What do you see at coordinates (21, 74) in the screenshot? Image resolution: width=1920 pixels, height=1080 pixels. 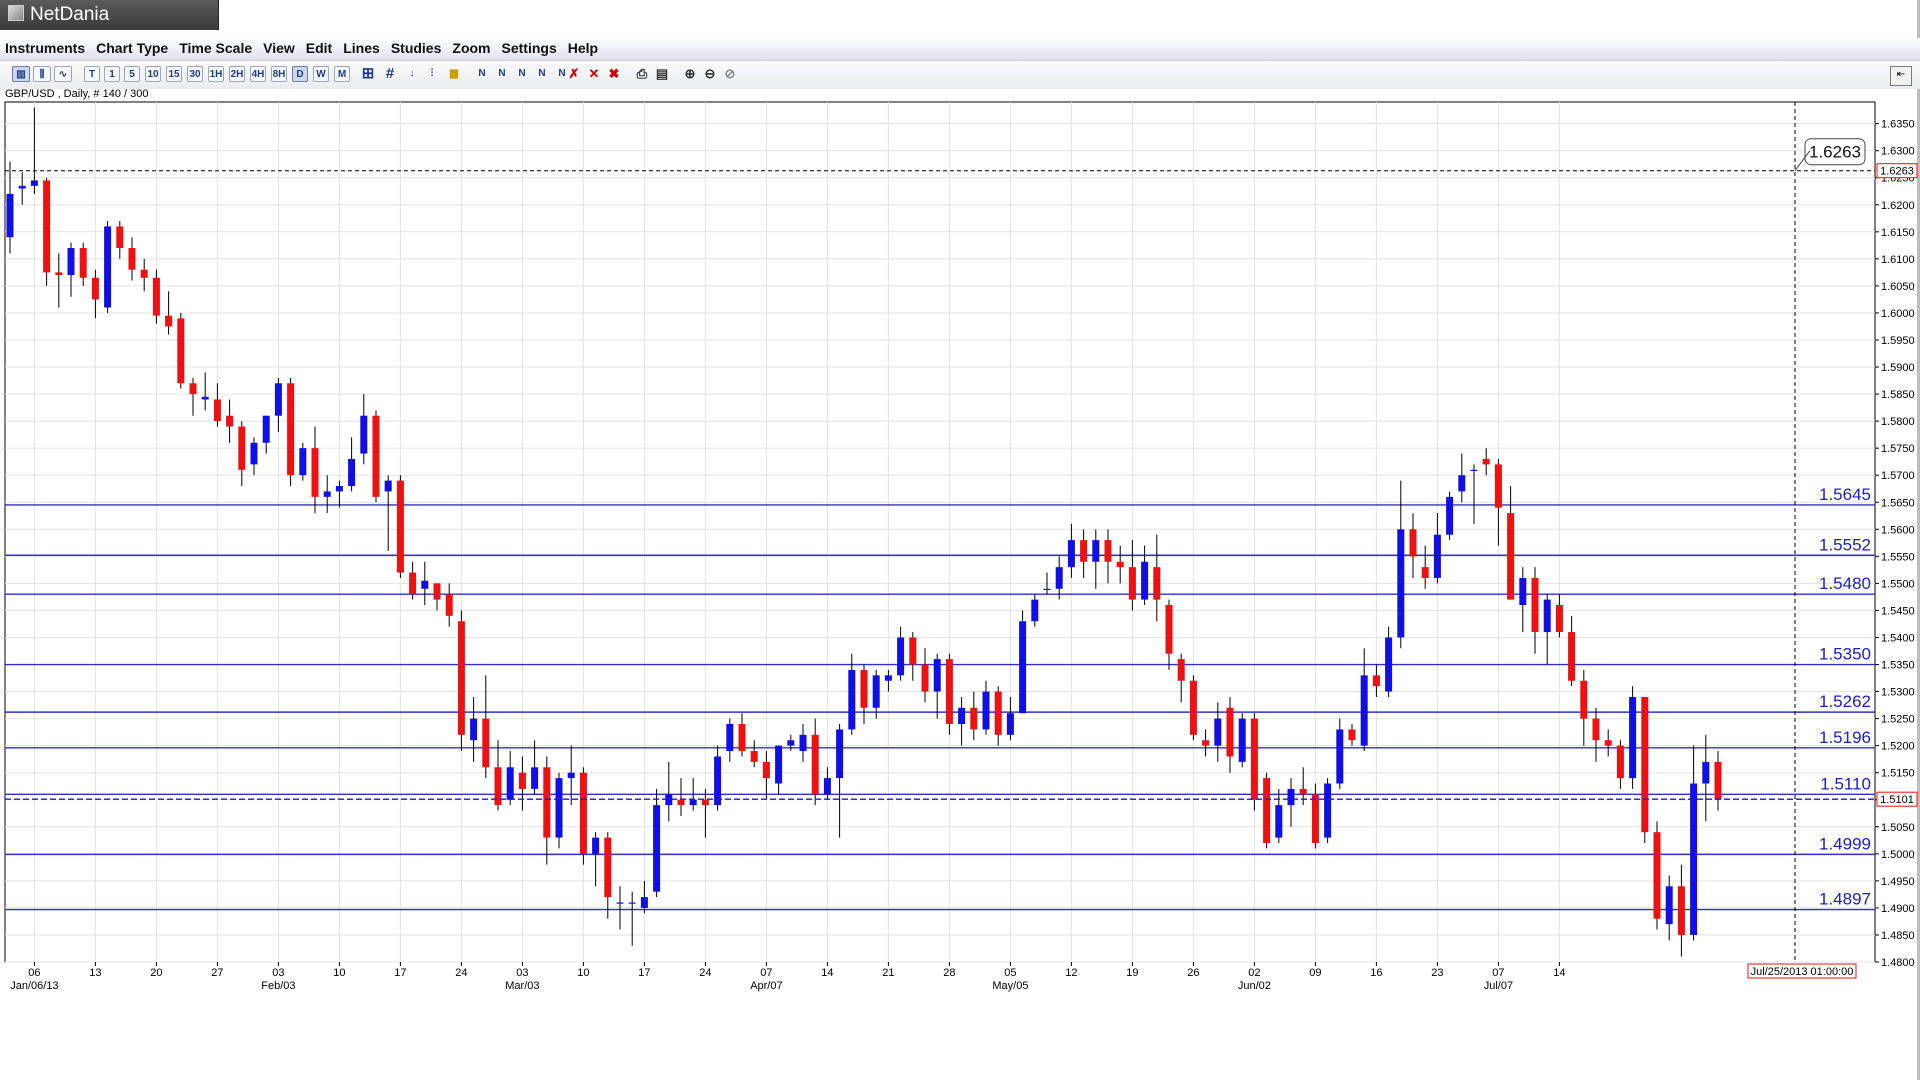 I see `candlestick-chart-icon: ▥` at bounding box center [21, 74].